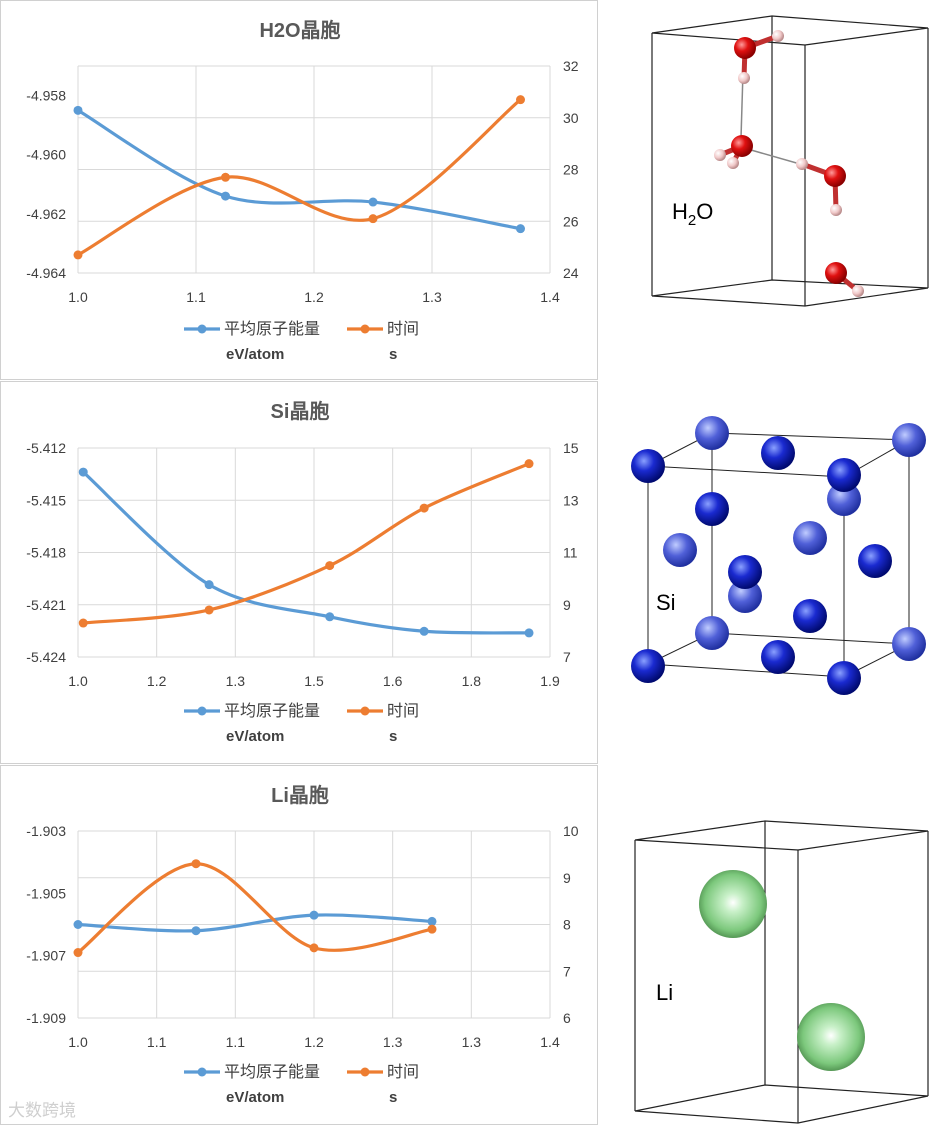  I want to click on y-right-tick-label: 15, so click(571, 448).